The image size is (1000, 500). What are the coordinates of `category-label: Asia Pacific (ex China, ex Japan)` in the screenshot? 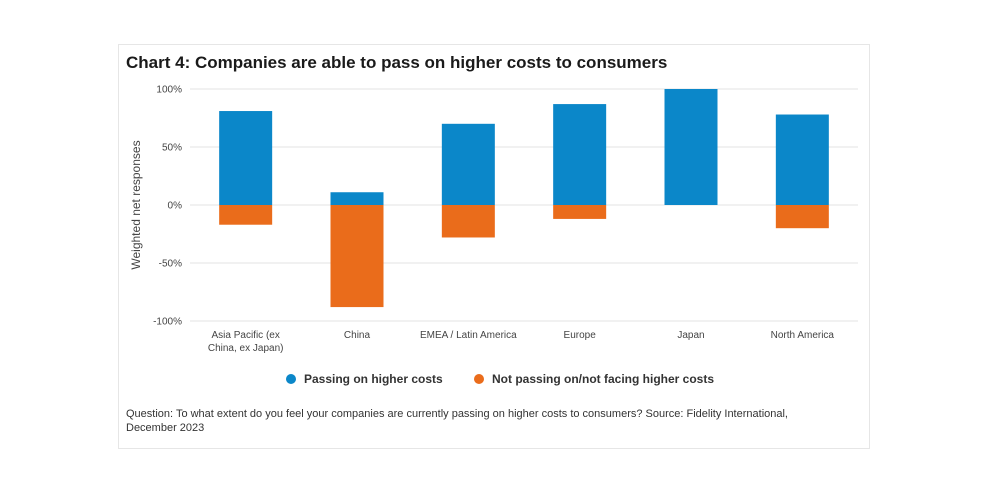 It's located at (246, 342).